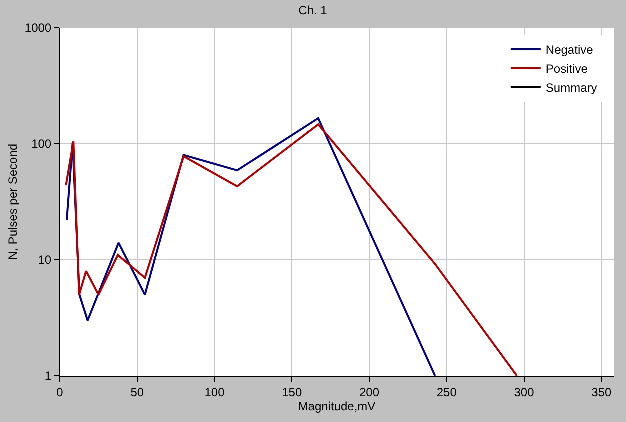  What do you see at coordinates (292, 392) in the screenshot?
I see `x-tick-label: 150` at bounding box center [292, 392].